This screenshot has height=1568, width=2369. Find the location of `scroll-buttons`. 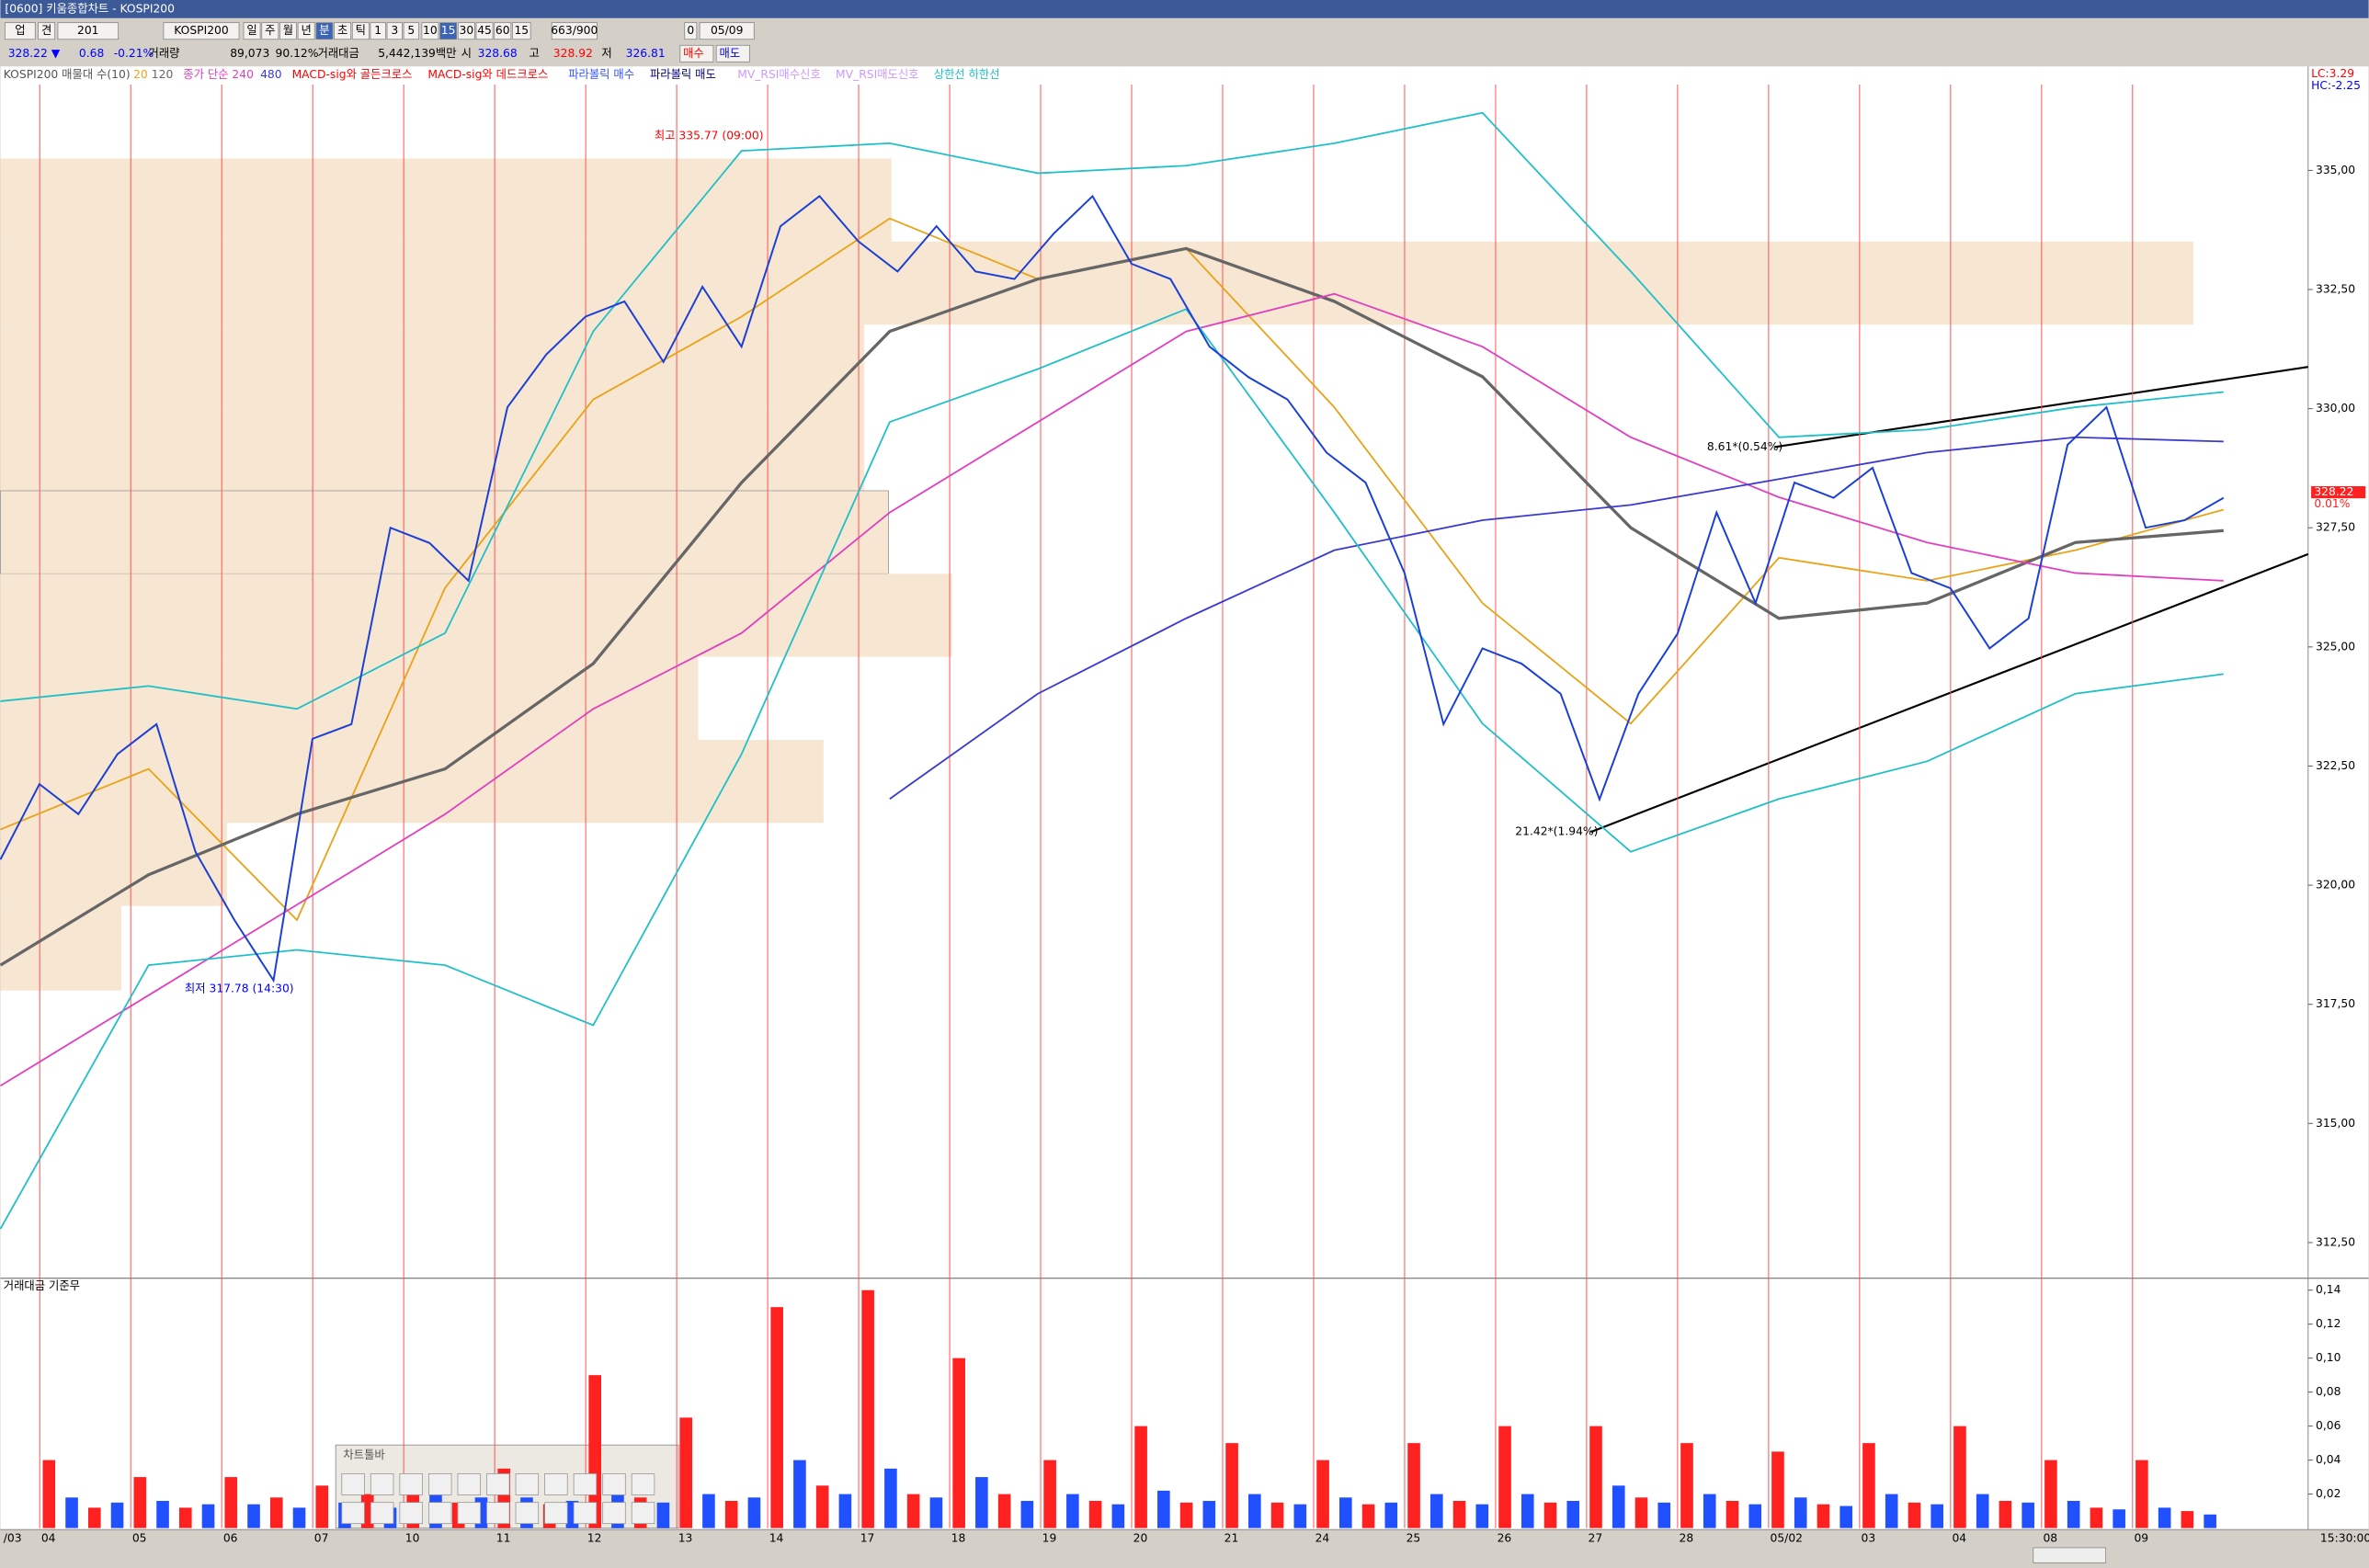

scroll-buttons is located at coordinates (2070, 1555).